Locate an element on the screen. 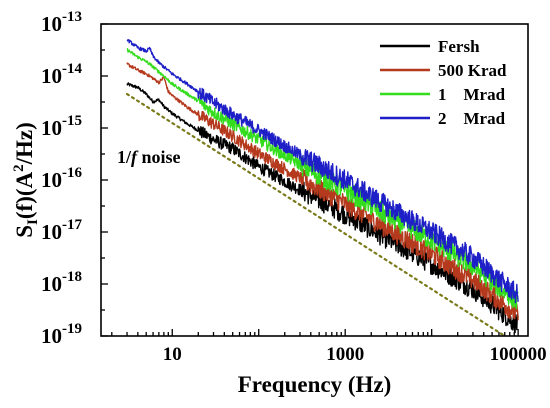 This screenshot has width=550, height=408. y-tick-label: 10-14 is located at coordinates (61, 74).